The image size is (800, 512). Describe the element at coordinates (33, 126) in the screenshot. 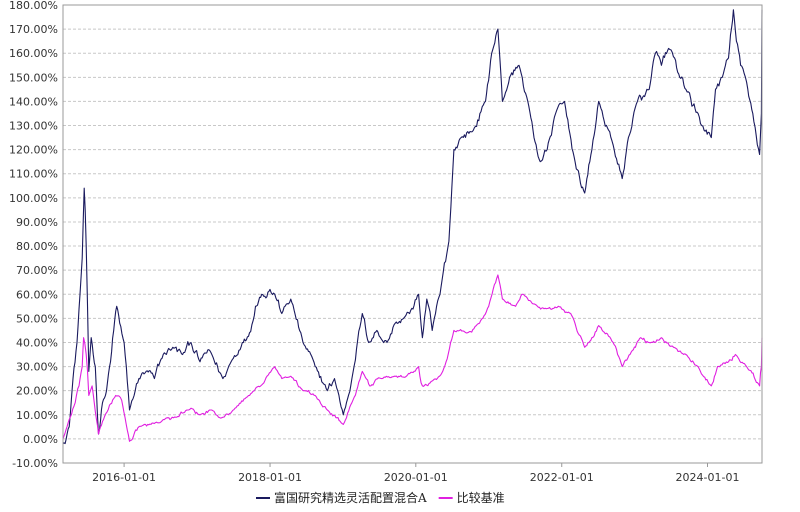

I see `y-tick-label: 130.00%` at that location.